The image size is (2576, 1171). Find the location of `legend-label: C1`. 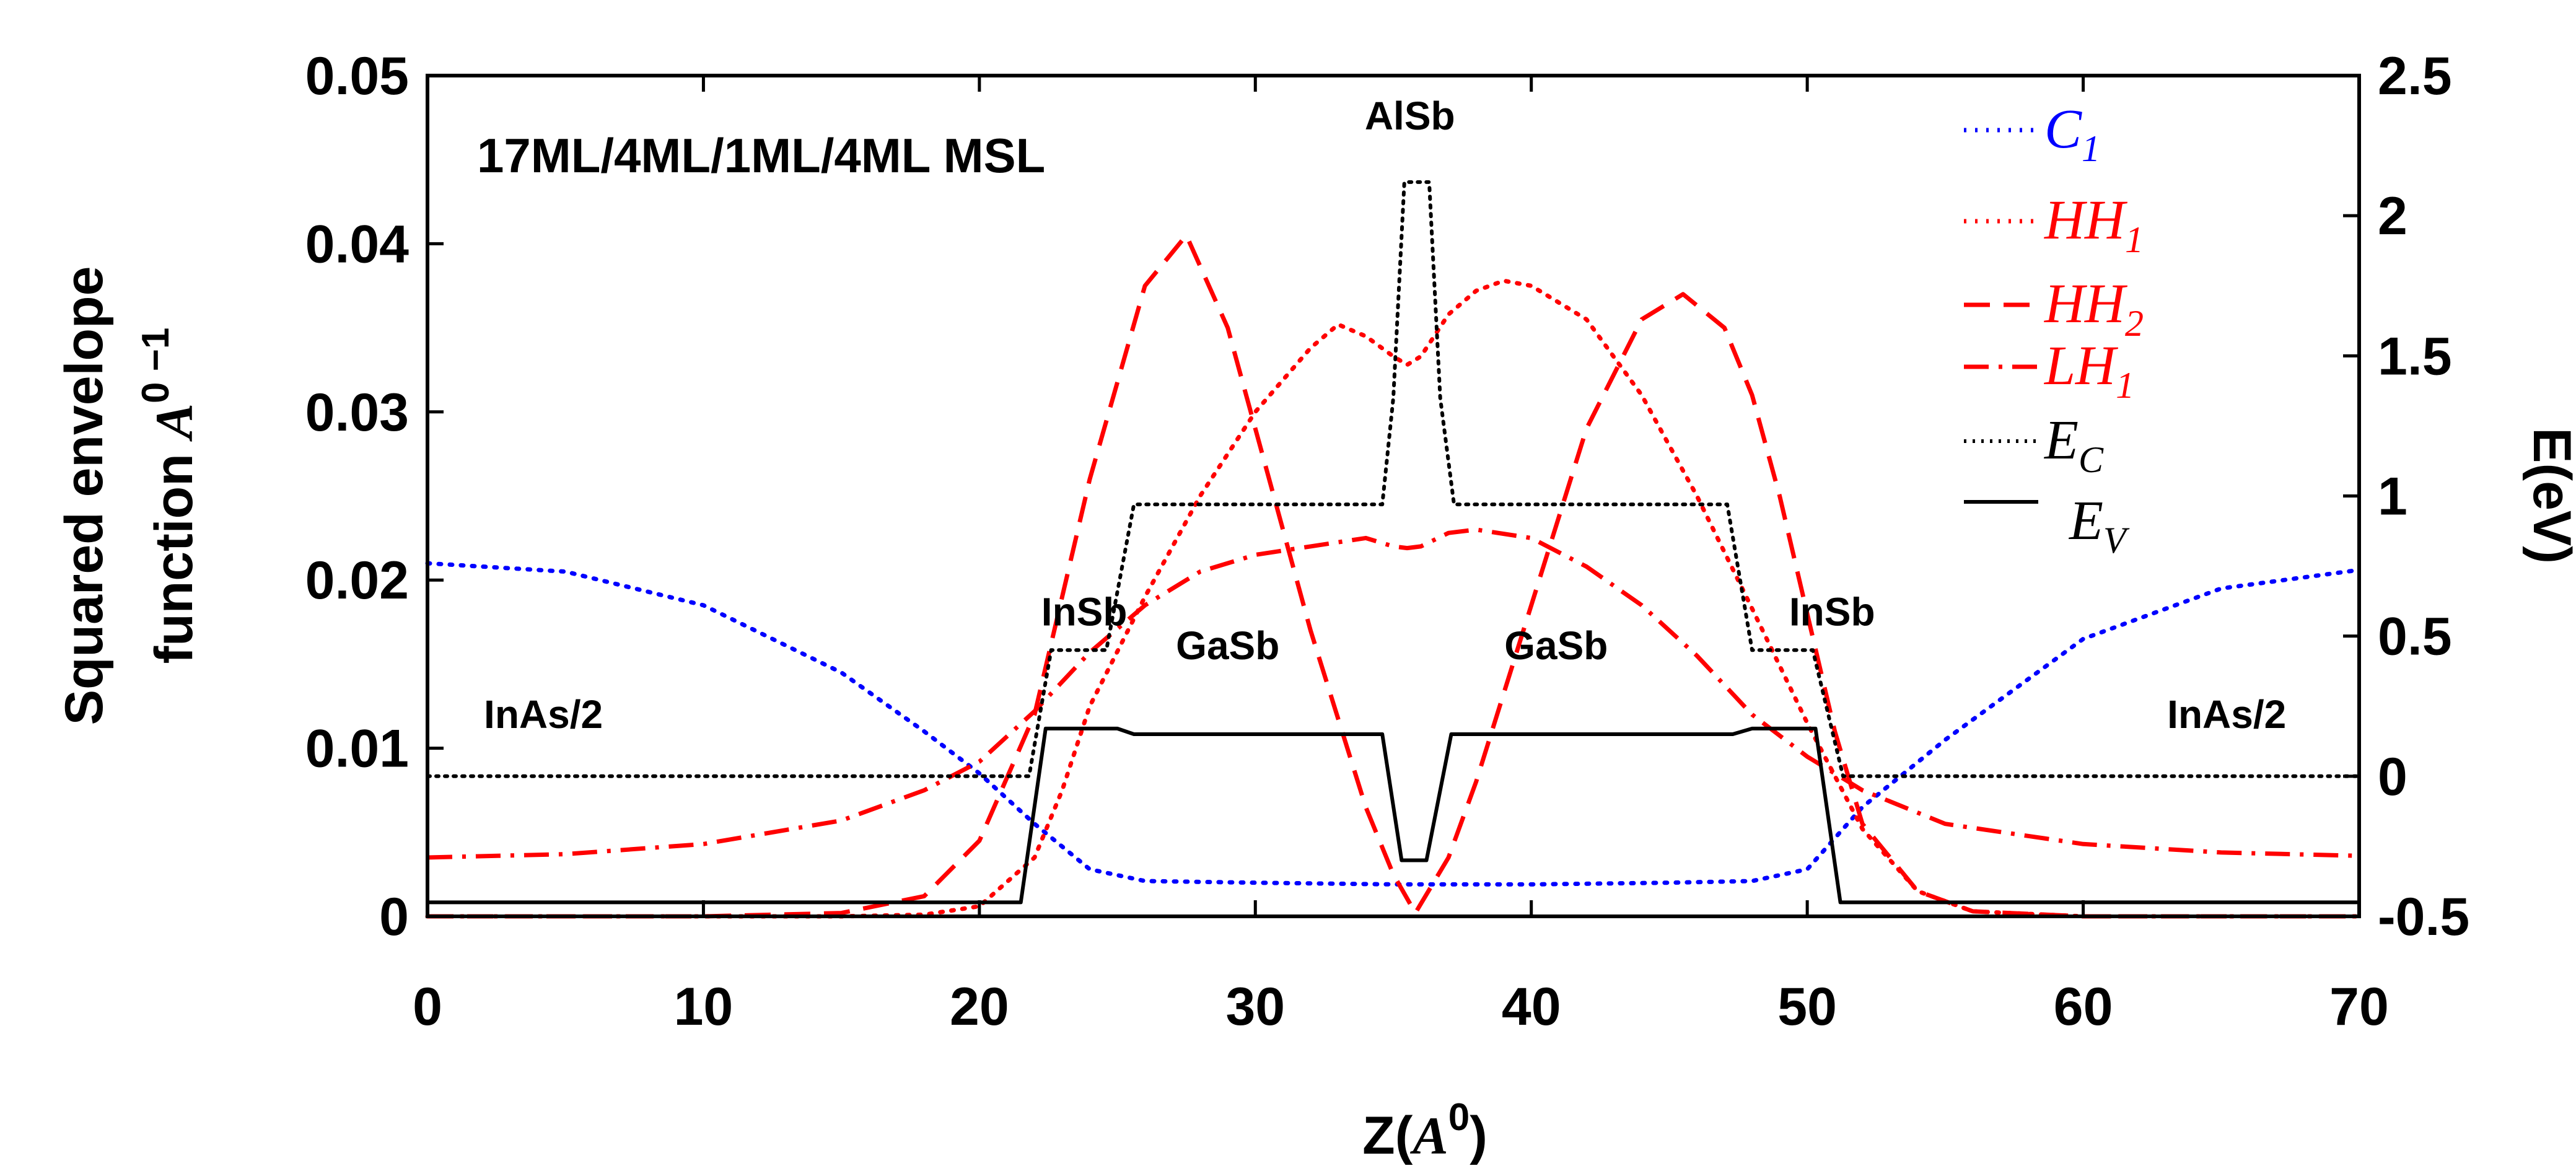

legend-label: C1 is located at coordinates (2072, 134).